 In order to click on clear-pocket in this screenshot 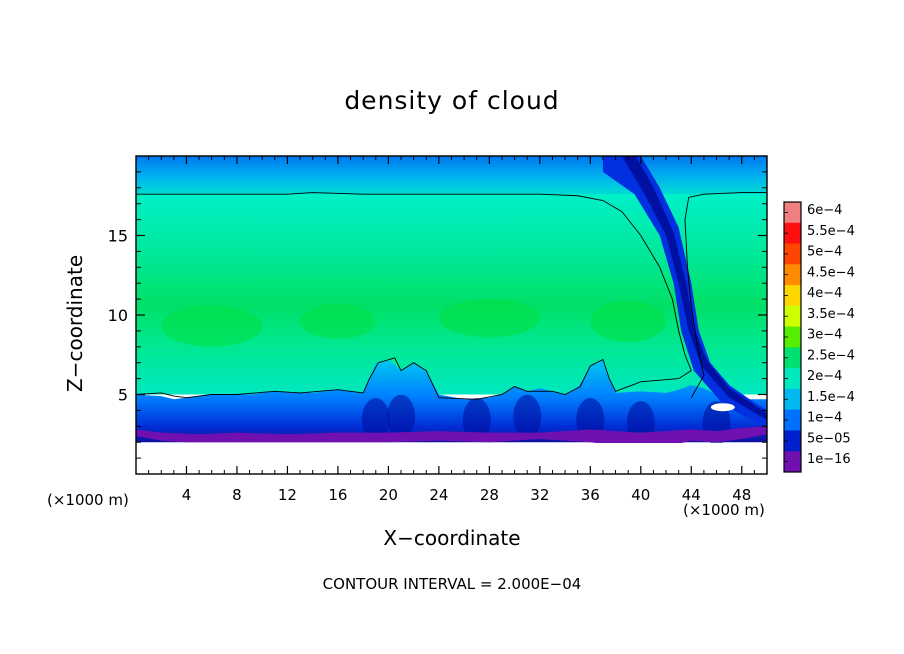, I will do `click(722, 407)`.